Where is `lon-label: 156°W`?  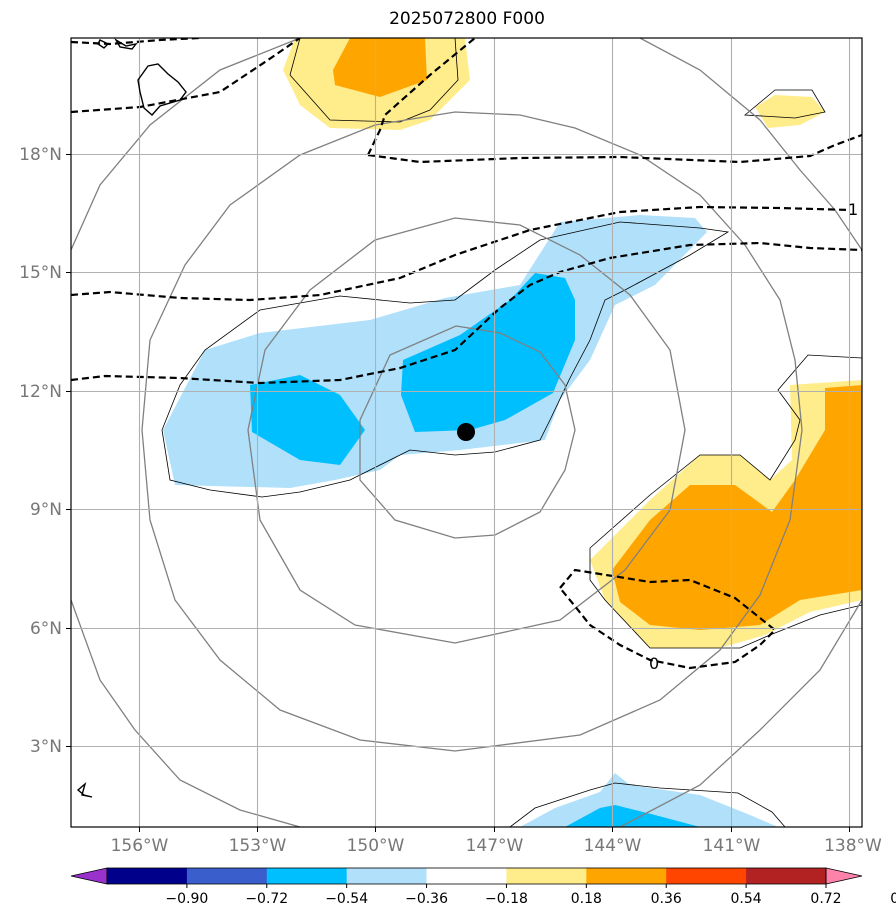 lon-label: 156°W is located at coordinates (140, 846).